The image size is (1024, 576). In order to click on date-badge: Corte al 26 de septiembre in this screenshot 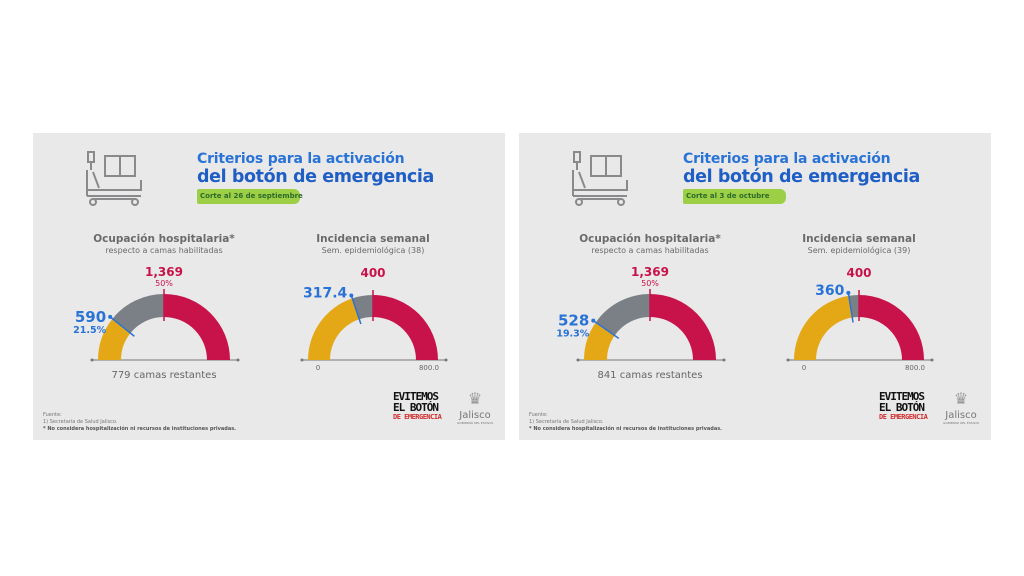, I will do `click(250, 196)`.